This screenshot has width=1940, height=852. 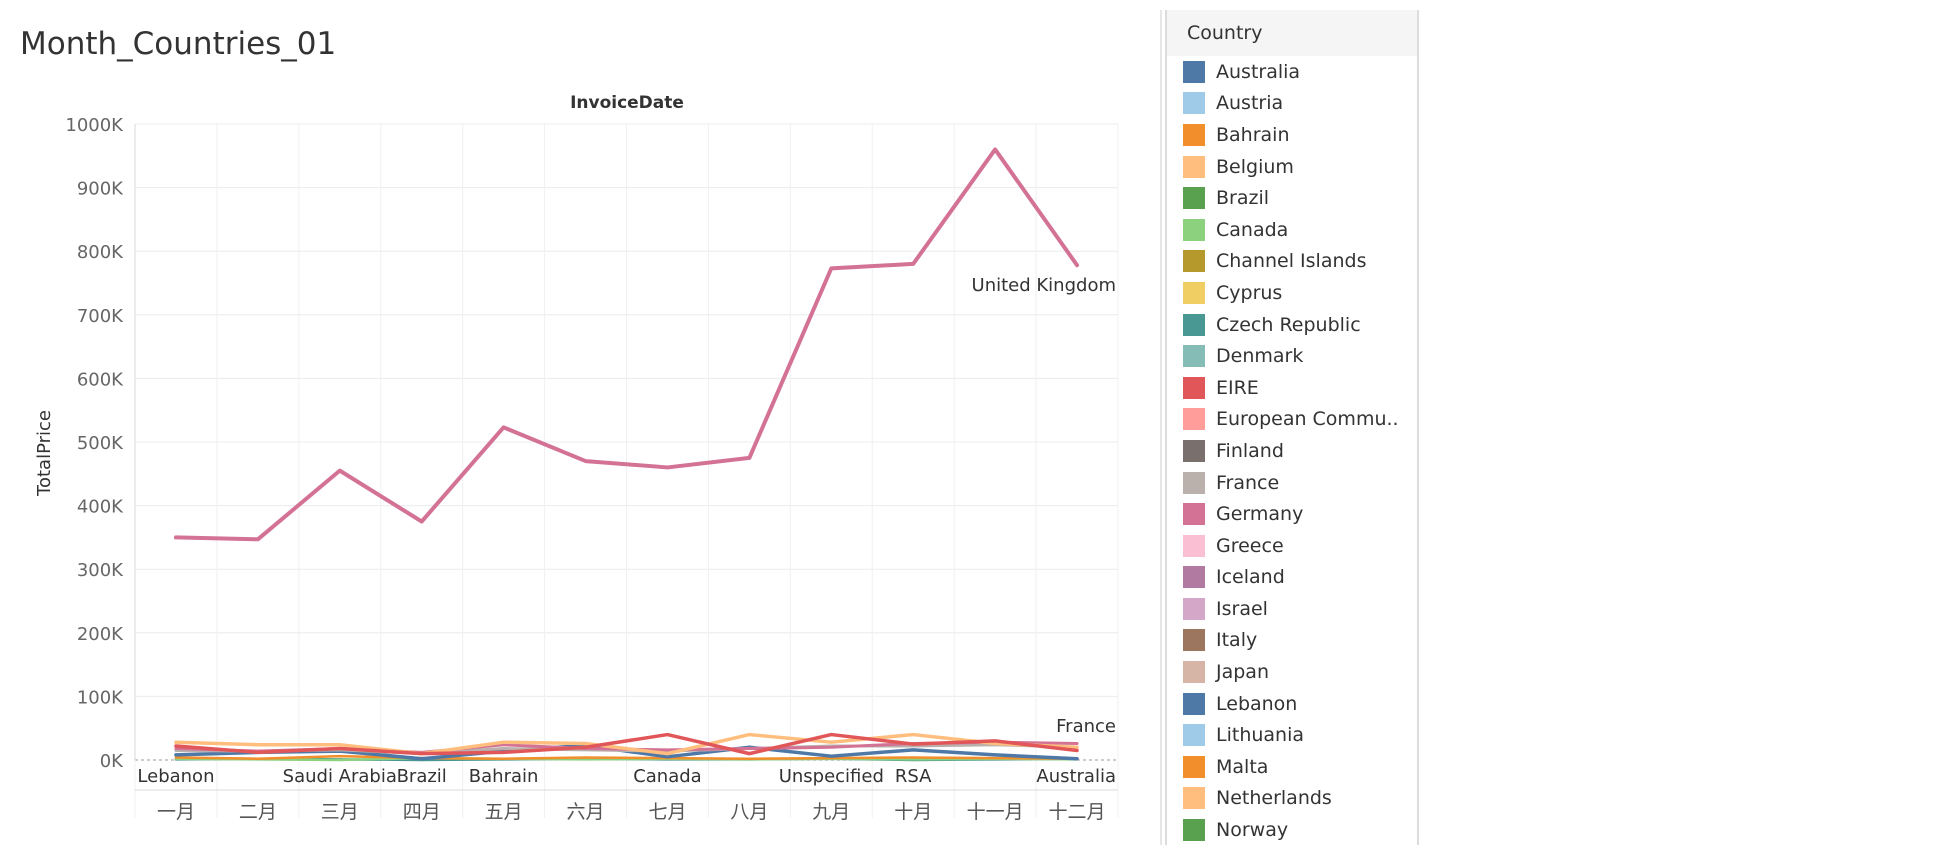 I want to click on y-tick-label: 1000K, so click(x=94, y=125).